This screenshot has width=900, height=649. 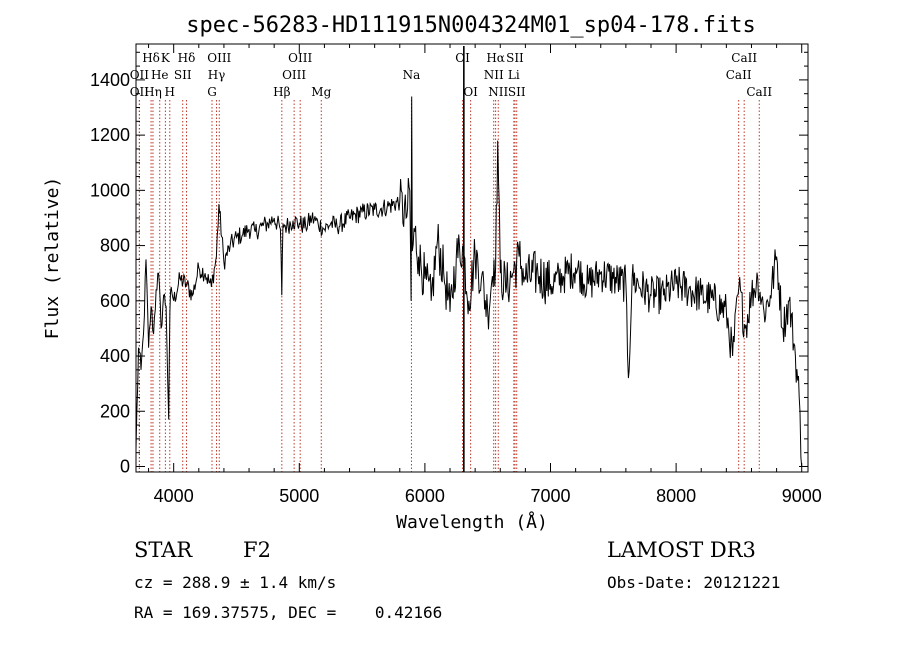 What do you see at coordinates (550, 496) in the screenshot?
I see `x-tick-label: 7000` at bounding box center [550, 496].